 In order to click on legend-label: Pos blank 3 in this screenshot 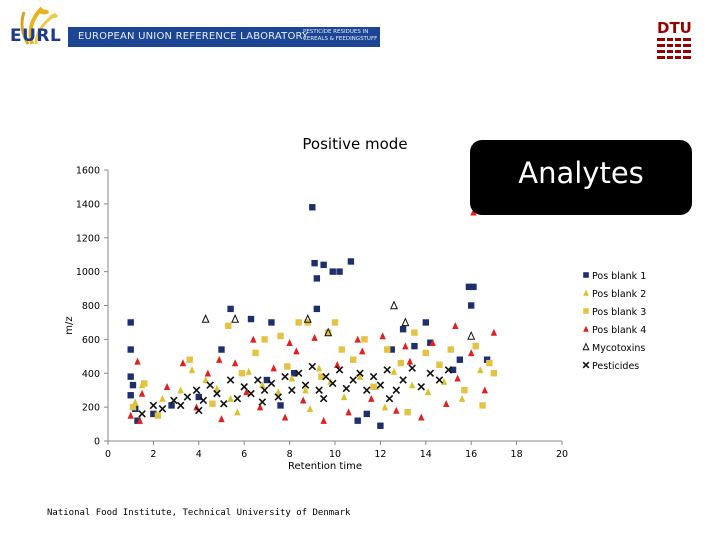, I will do `click(619, 312)`.